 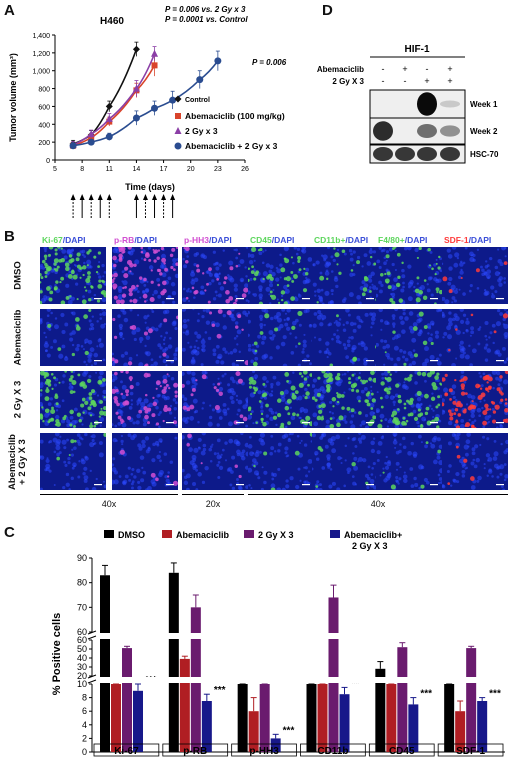 I want to click on lane-sign: -, so click(x=427, y=69).